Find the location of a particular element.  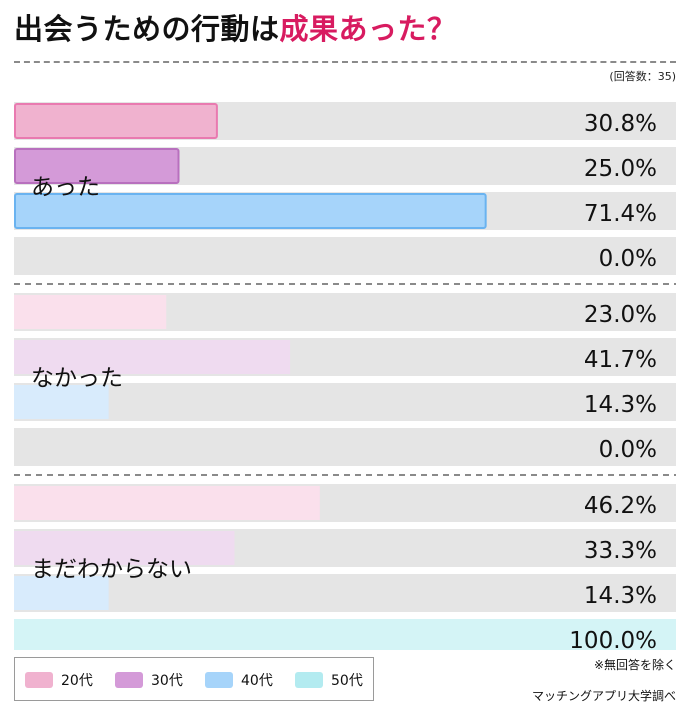

legend-label-30s: 30代 is located at coordinates (167, 681).